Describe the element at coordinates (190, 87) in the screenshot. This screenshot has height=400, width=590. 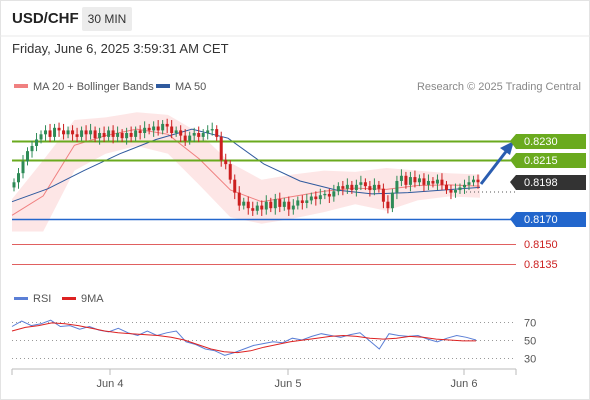
I see `legend-label-ma50: MA 50` at that location.